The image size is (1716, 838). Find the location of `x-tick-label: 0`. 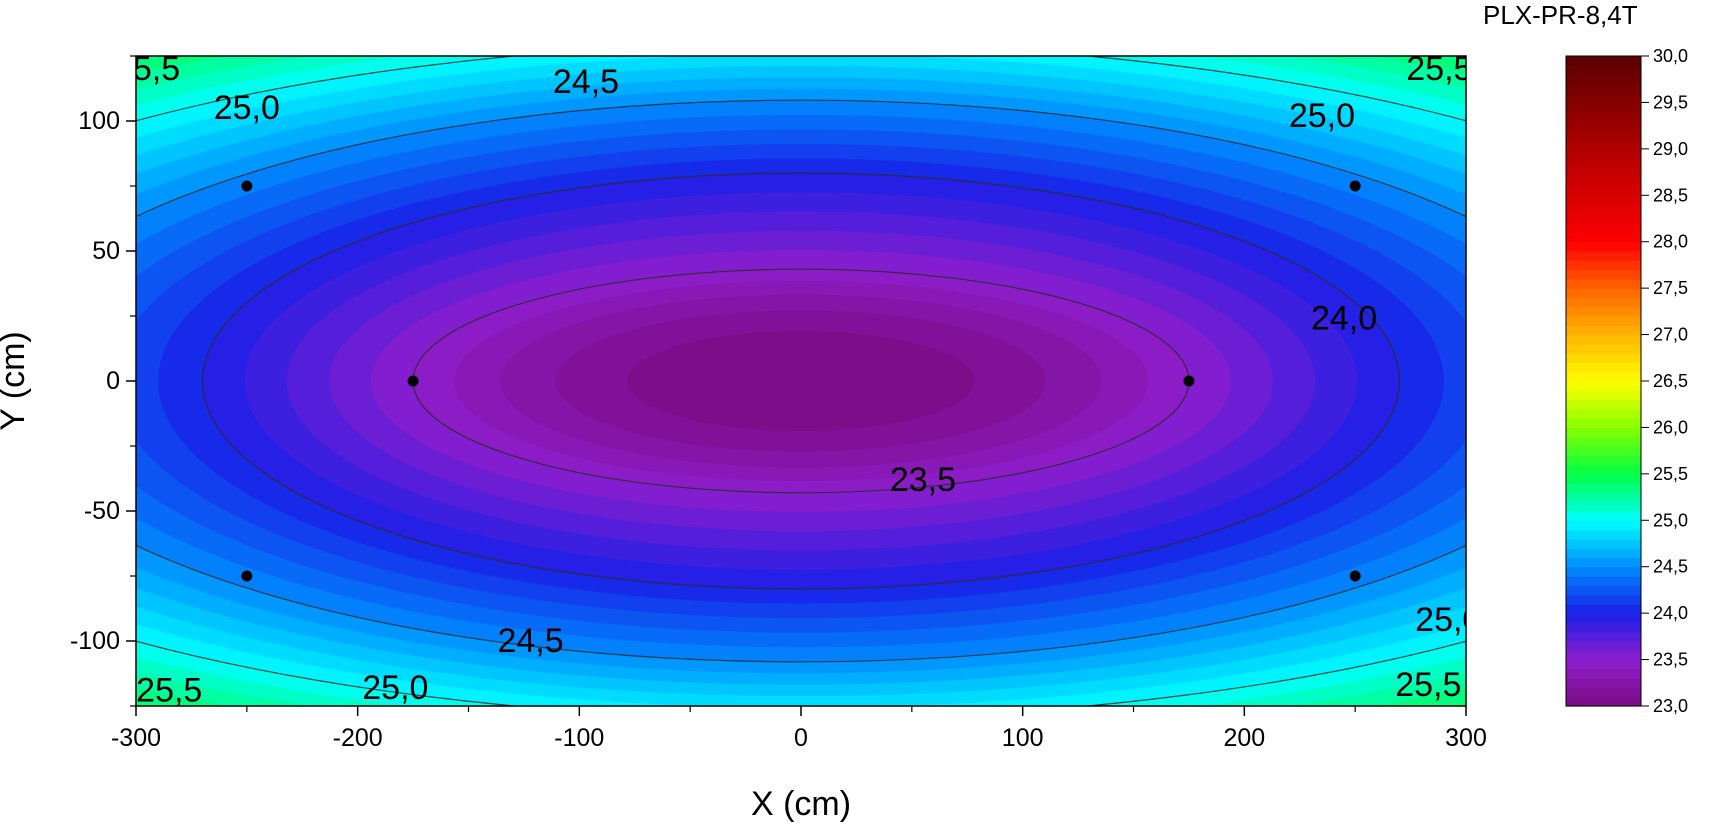

x-tick-label: 0 is located at coordinates (801, 738).